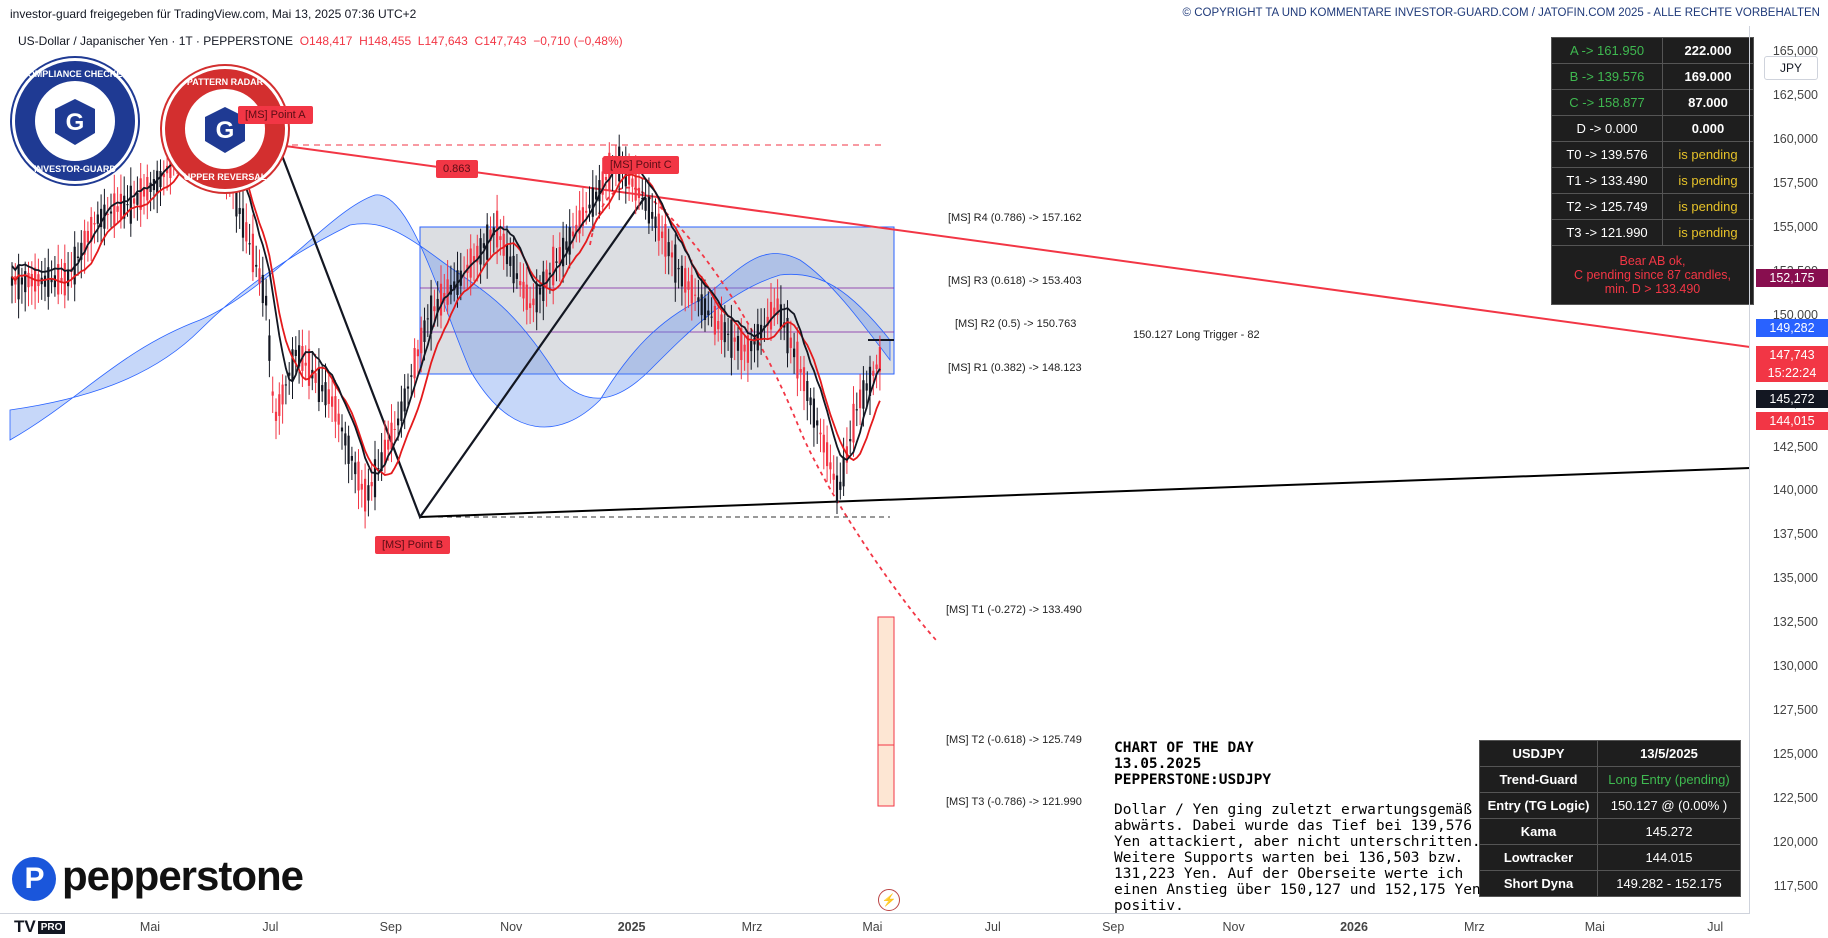 The height and width of the screenshot is (938, 1828). Describe the element at coordinates (1538, 805) in the screenshot. I see `info-row-key: Entry (TG Logic)` at that location.